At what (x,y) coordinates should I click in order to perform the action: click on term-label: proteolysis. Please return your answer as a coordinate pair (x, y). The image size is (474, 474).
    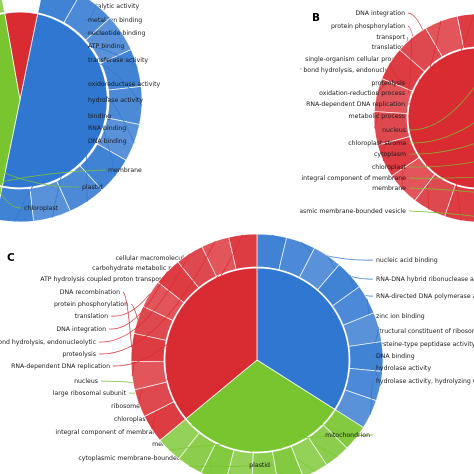
    Looking at the image, I should click on (79, 354).